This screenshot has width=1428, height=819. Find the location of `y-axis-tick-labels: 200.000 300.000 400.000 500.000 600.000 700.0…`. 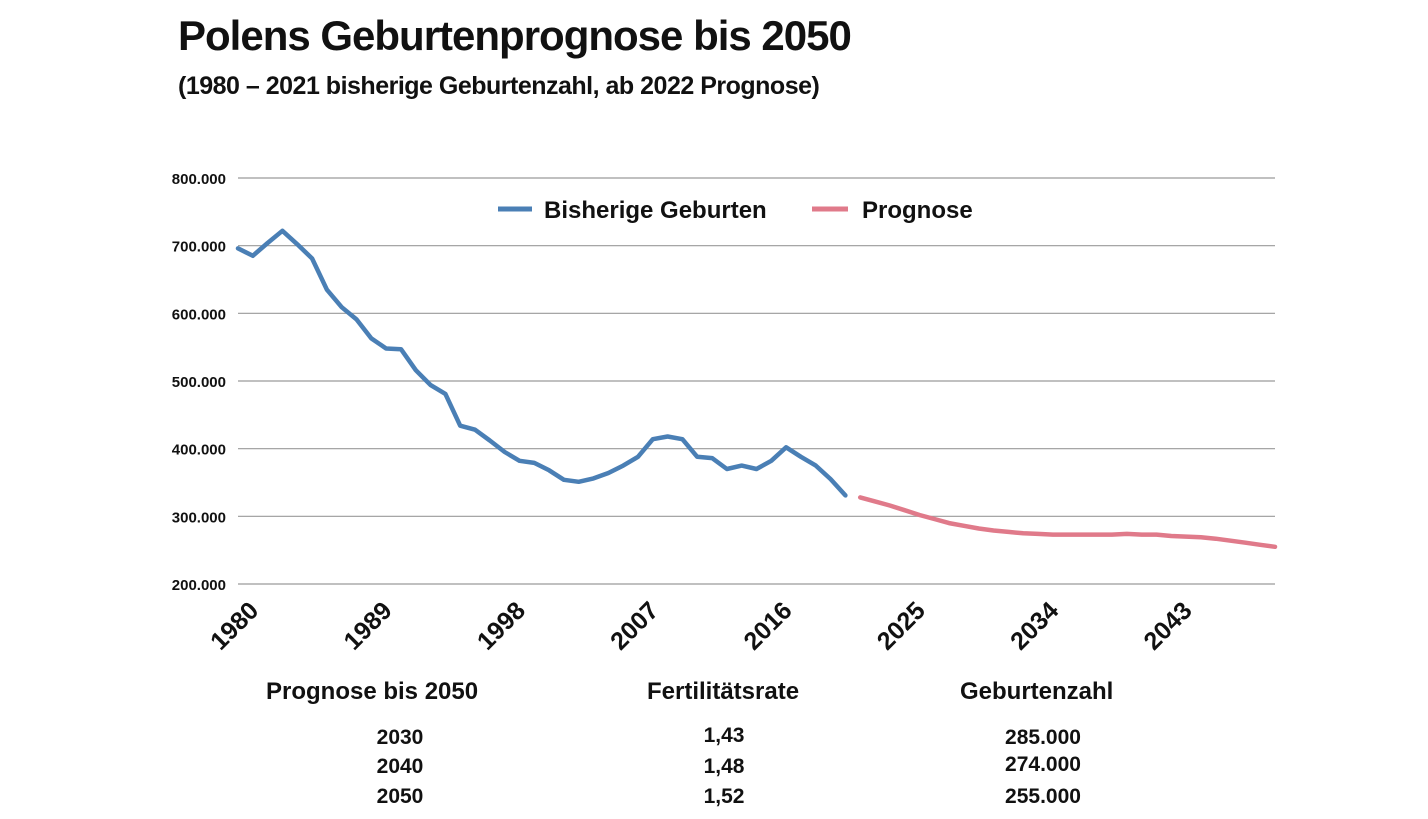

y-axis-tick-labels: 200.000 300.000 400.000 500.000 600.000 700.0… is located at coordinates (199, 382).